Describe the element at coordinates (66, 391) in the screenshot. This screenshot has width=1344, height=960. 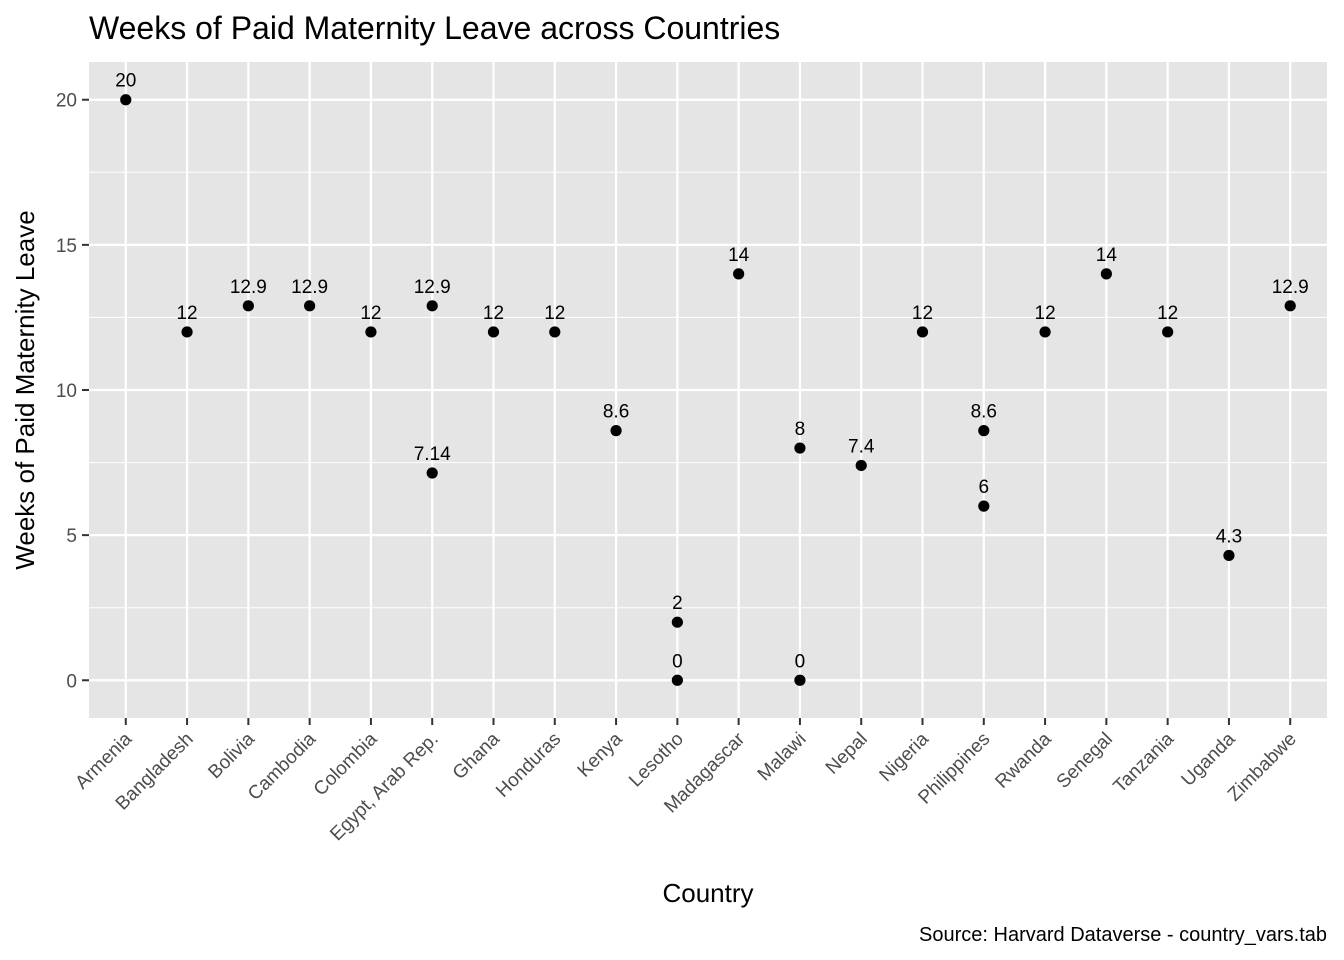
I see `y-tick-label: 10` at that location.